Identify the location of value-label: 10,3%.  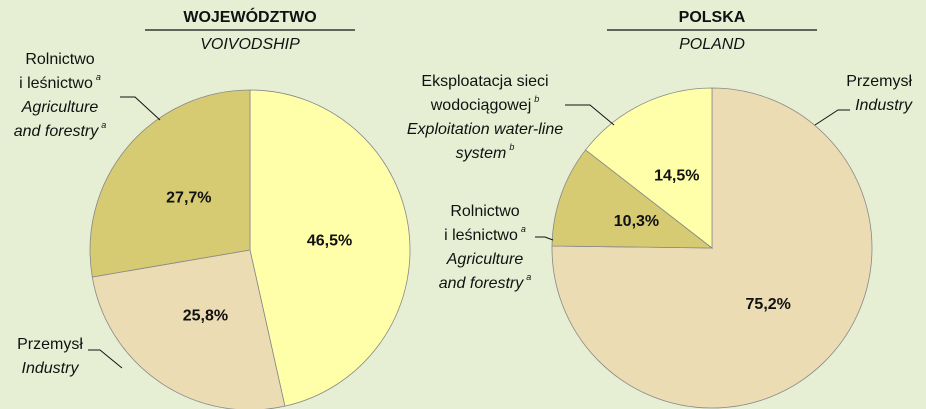
(636, 221).